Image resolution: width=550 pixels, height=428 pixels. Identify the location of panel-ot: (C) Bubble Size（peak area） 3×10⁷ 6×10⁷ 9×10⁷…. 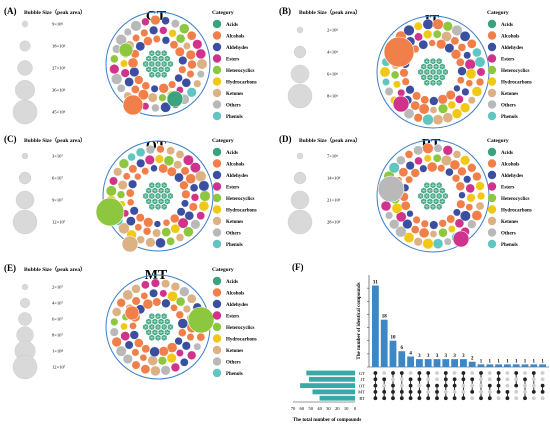
(130, 193).